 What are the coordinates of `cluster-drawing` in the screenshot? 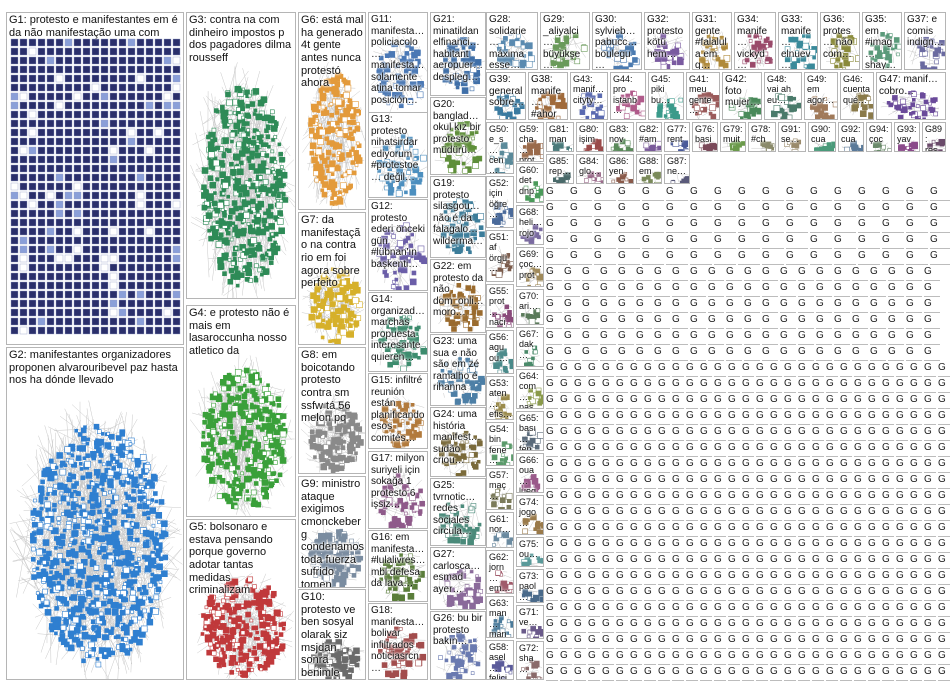 It's located at (398, 75).